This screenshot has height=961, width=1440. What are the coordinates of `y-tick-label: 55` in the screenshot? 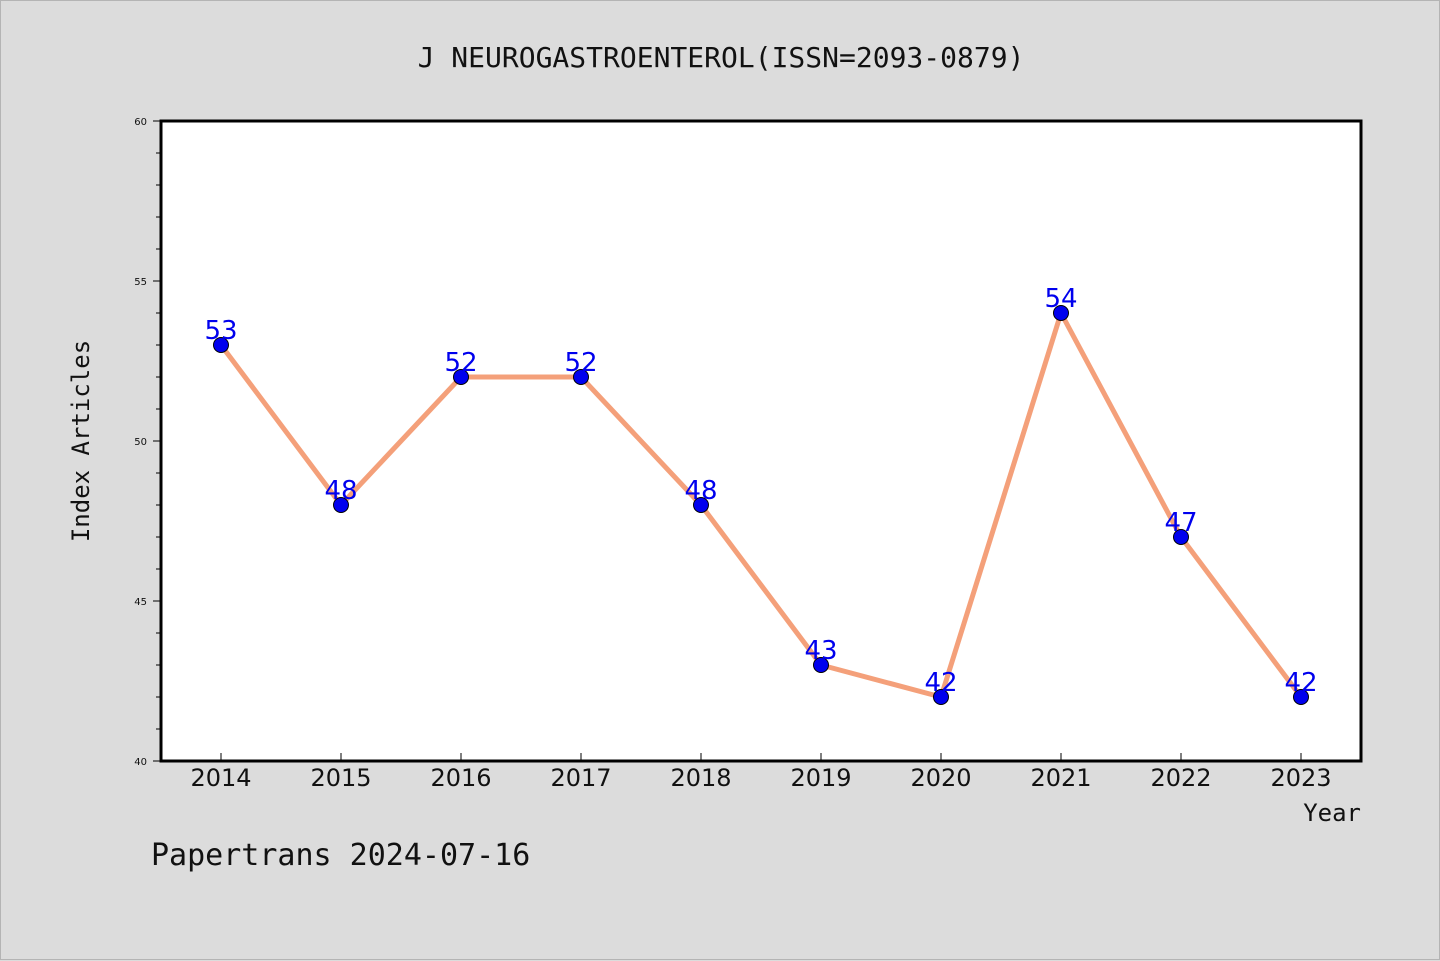 It's located at (140, 282).